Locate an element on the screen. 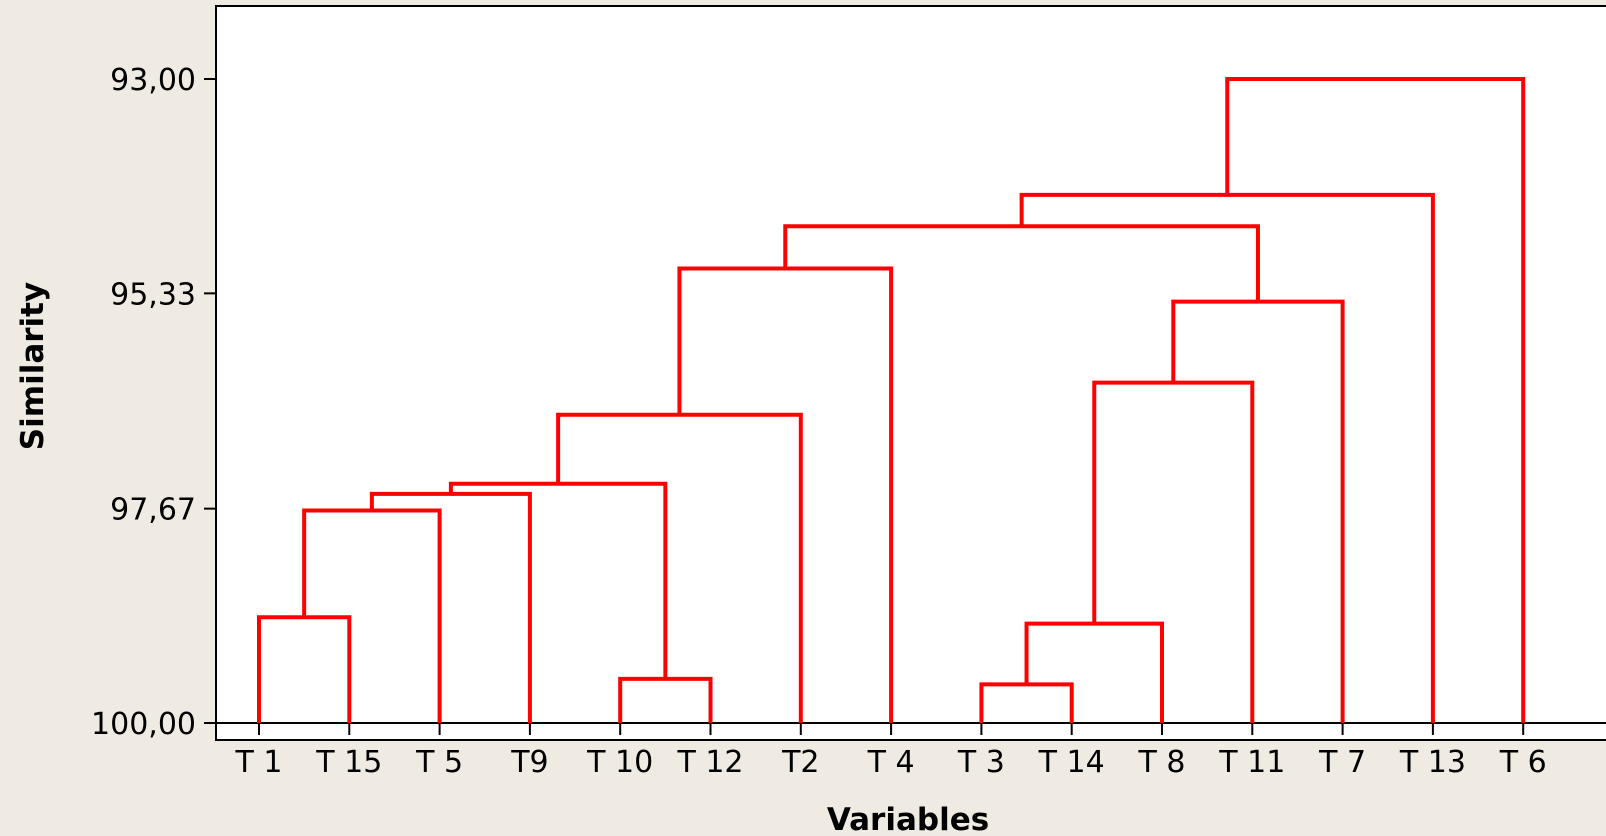 This screenshot has height=836, width=1606. leaf-label: T2 is located at coordinates (800, 762).